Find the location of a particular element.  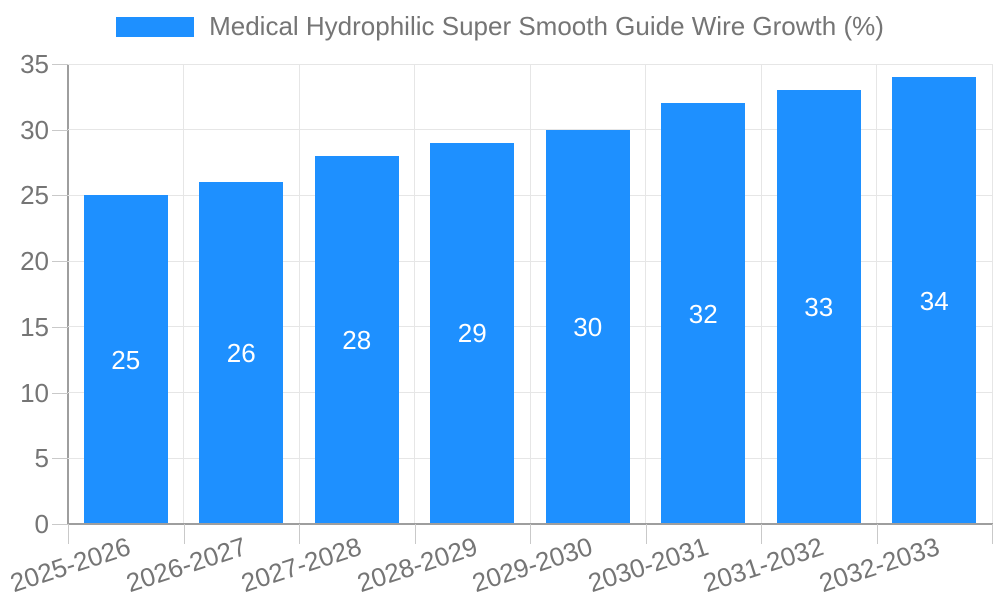

bar-value-label: 33 is located at coordinates (819, 307).